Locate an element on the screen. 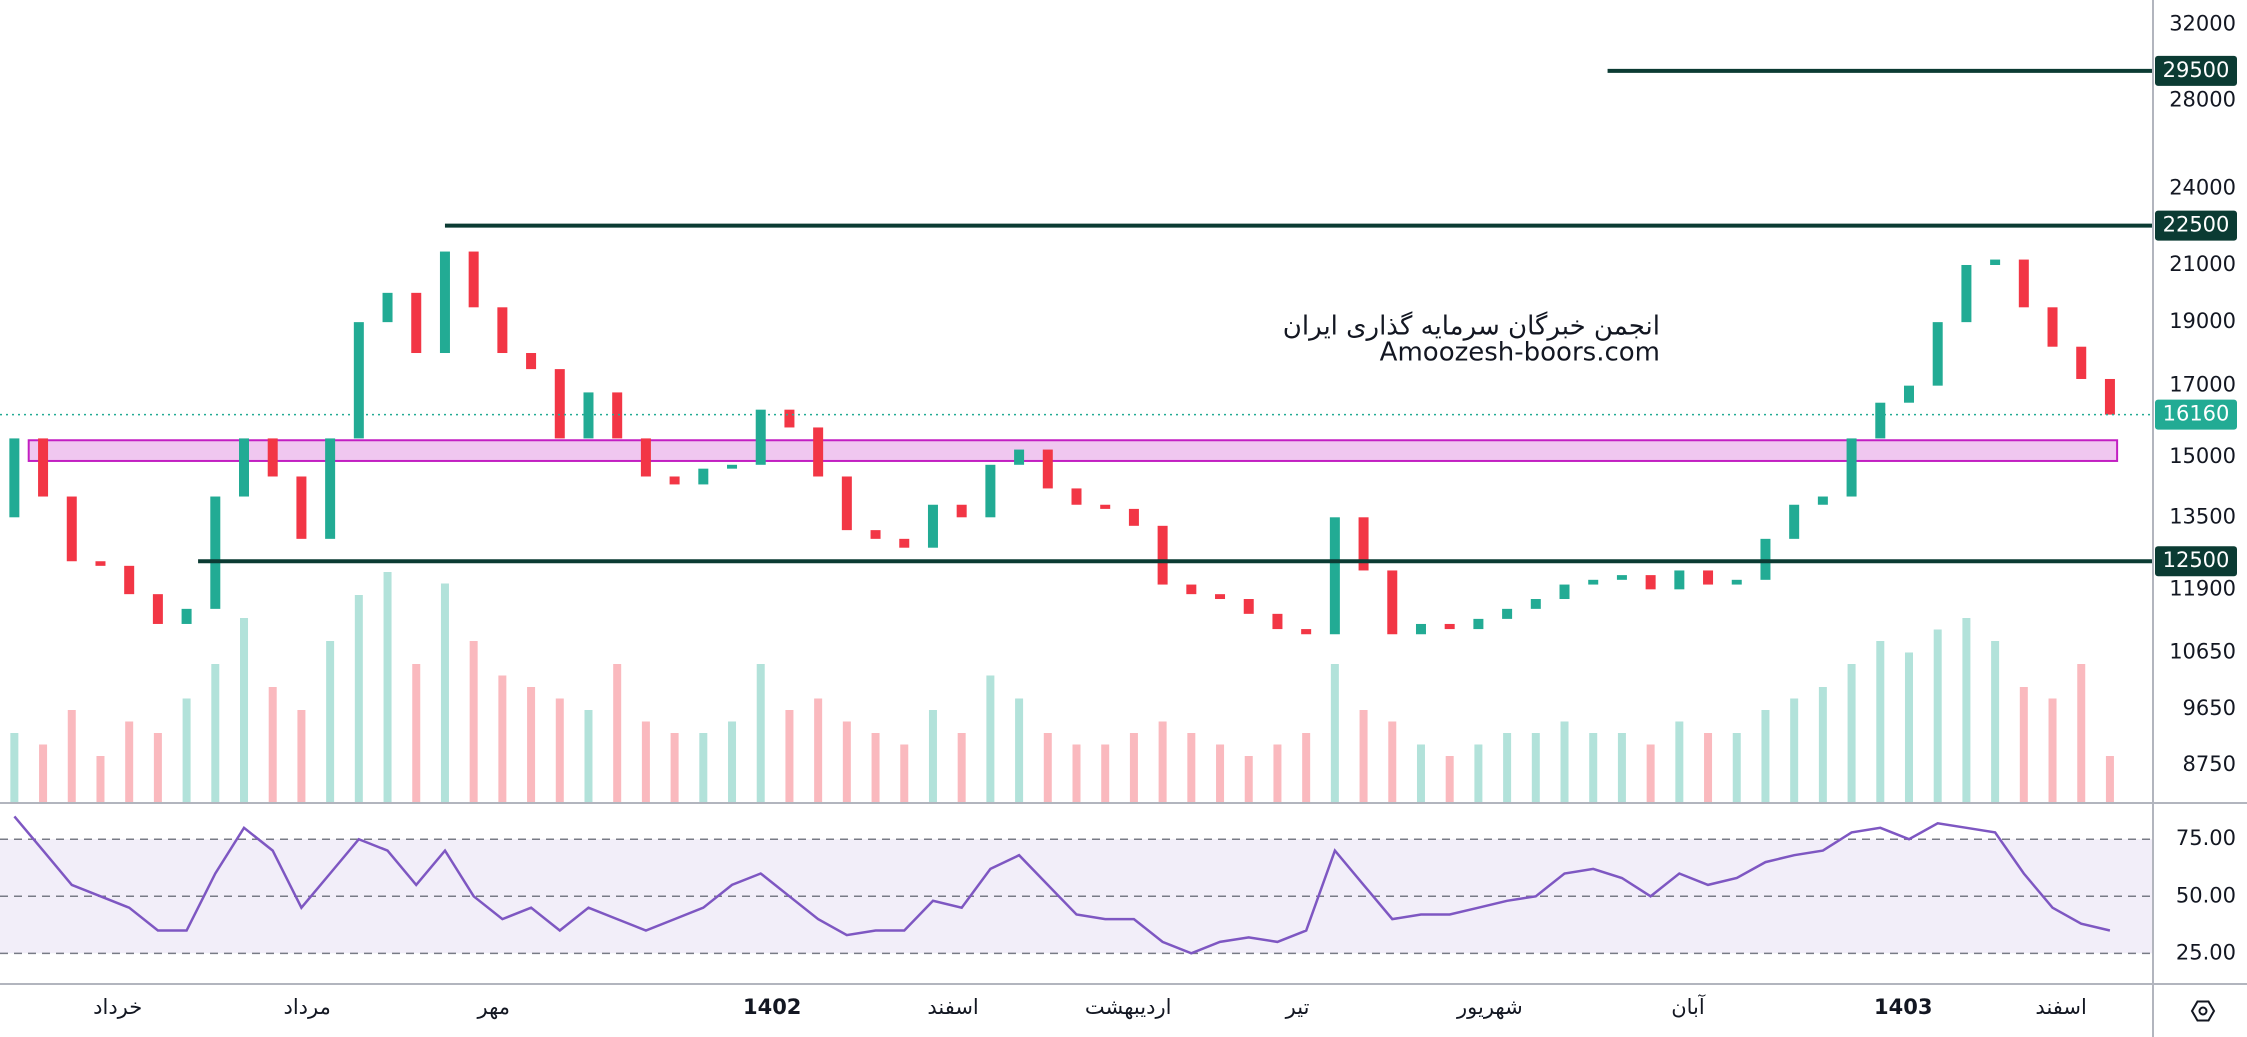 This screenshot has width=2247, height=1037. y-tick-label: 19000 is located at coordinates (2202, 321).